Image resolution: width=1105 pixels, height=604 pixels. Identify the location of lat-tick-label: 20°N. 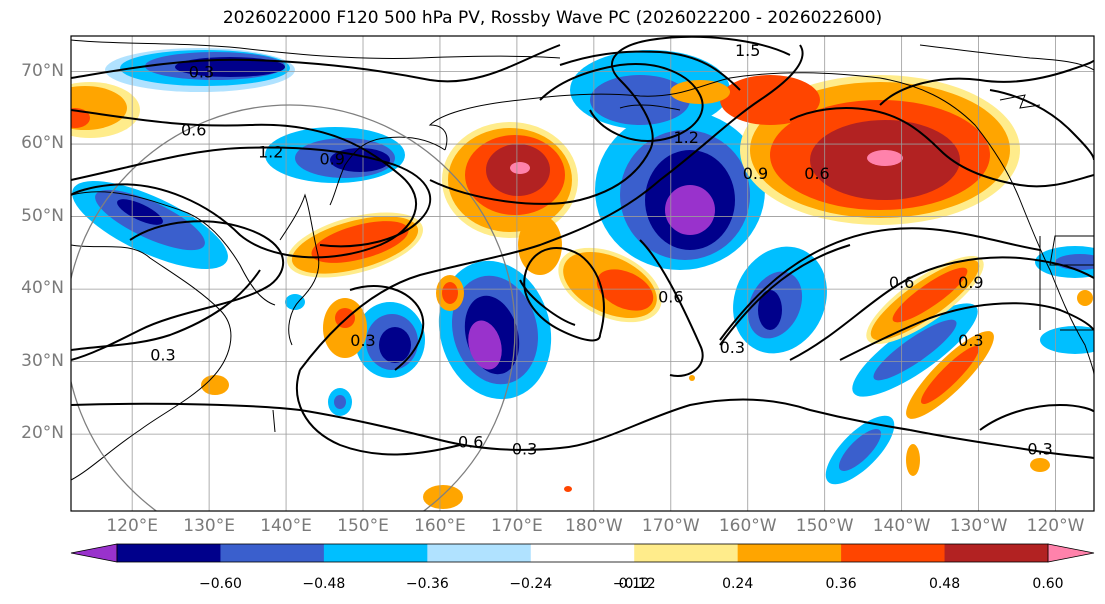
(42, 433).